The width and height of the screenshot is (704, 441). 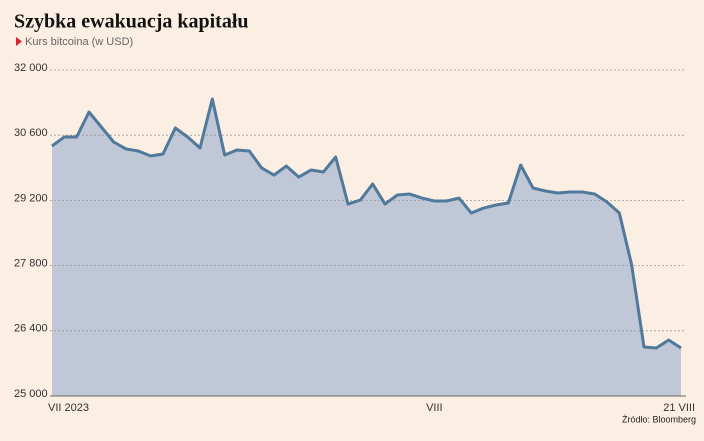 I want to click on x-tick-label: VII 2023, so click(x=68, y=408).